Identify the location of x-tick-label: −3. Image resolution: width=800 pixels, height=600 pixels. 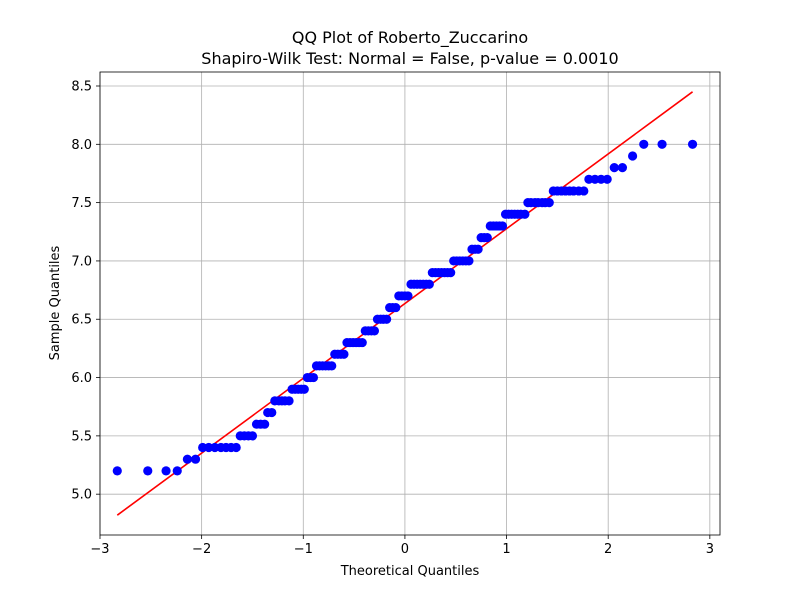
(99, 549).